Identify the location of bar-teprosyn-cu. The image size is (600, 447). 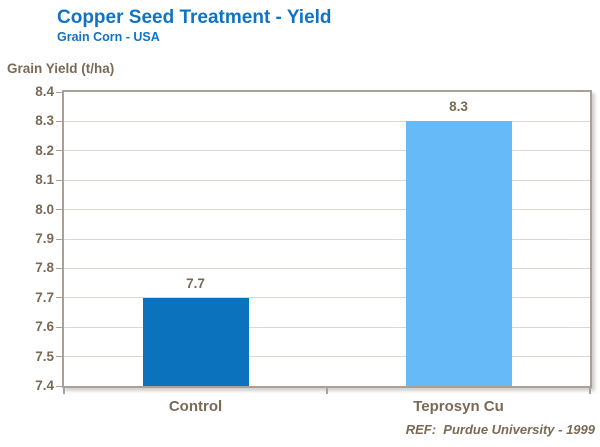
(458, 253).